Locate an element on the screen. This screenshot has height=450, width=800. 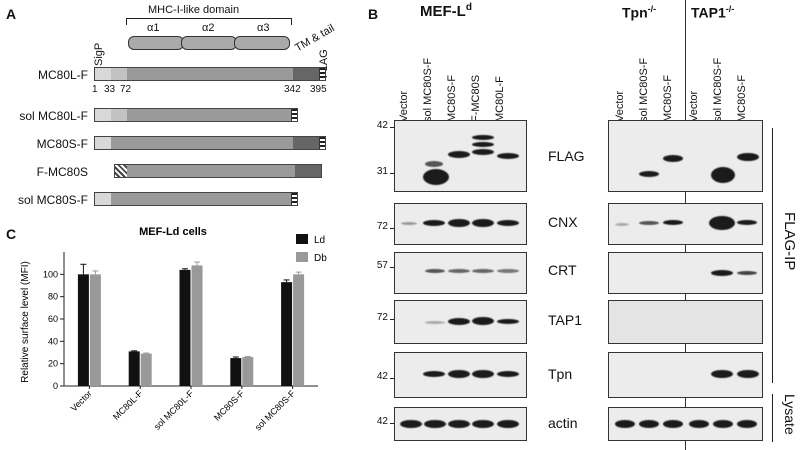
target-actin: actin is located at coordinates (563, 423).